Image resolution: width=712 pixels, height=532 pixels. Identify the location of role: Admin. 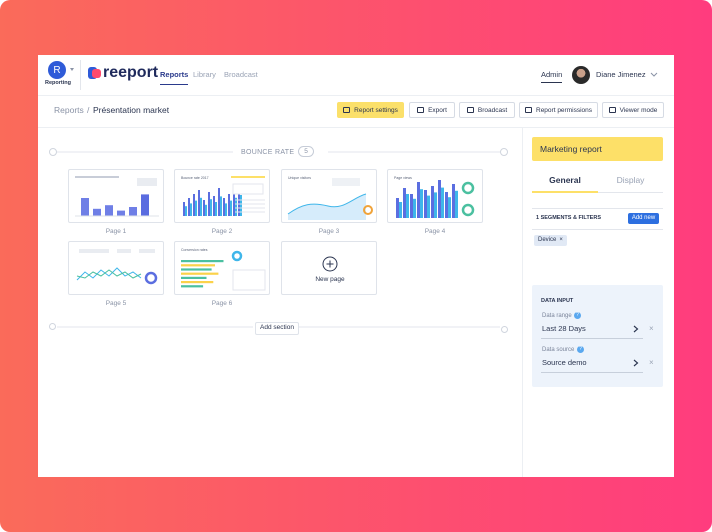
(552, 77).